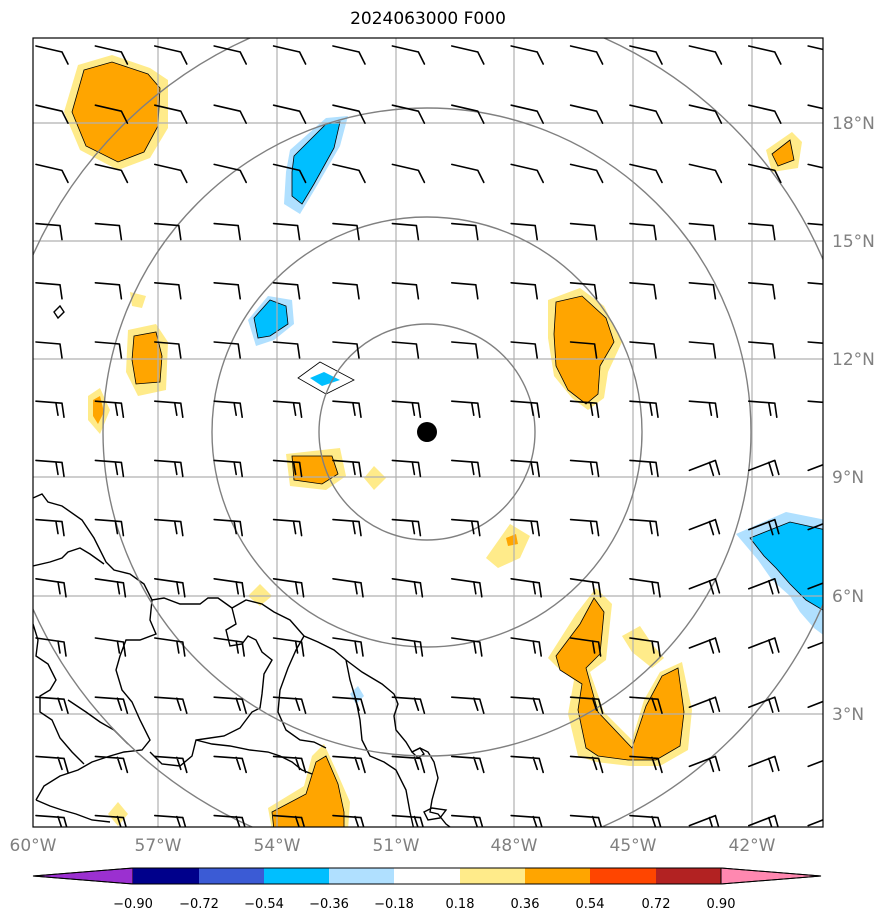 The width and height of the screenshot is (893, 924). I want to click on shade-area-south2, so click(118, 814).